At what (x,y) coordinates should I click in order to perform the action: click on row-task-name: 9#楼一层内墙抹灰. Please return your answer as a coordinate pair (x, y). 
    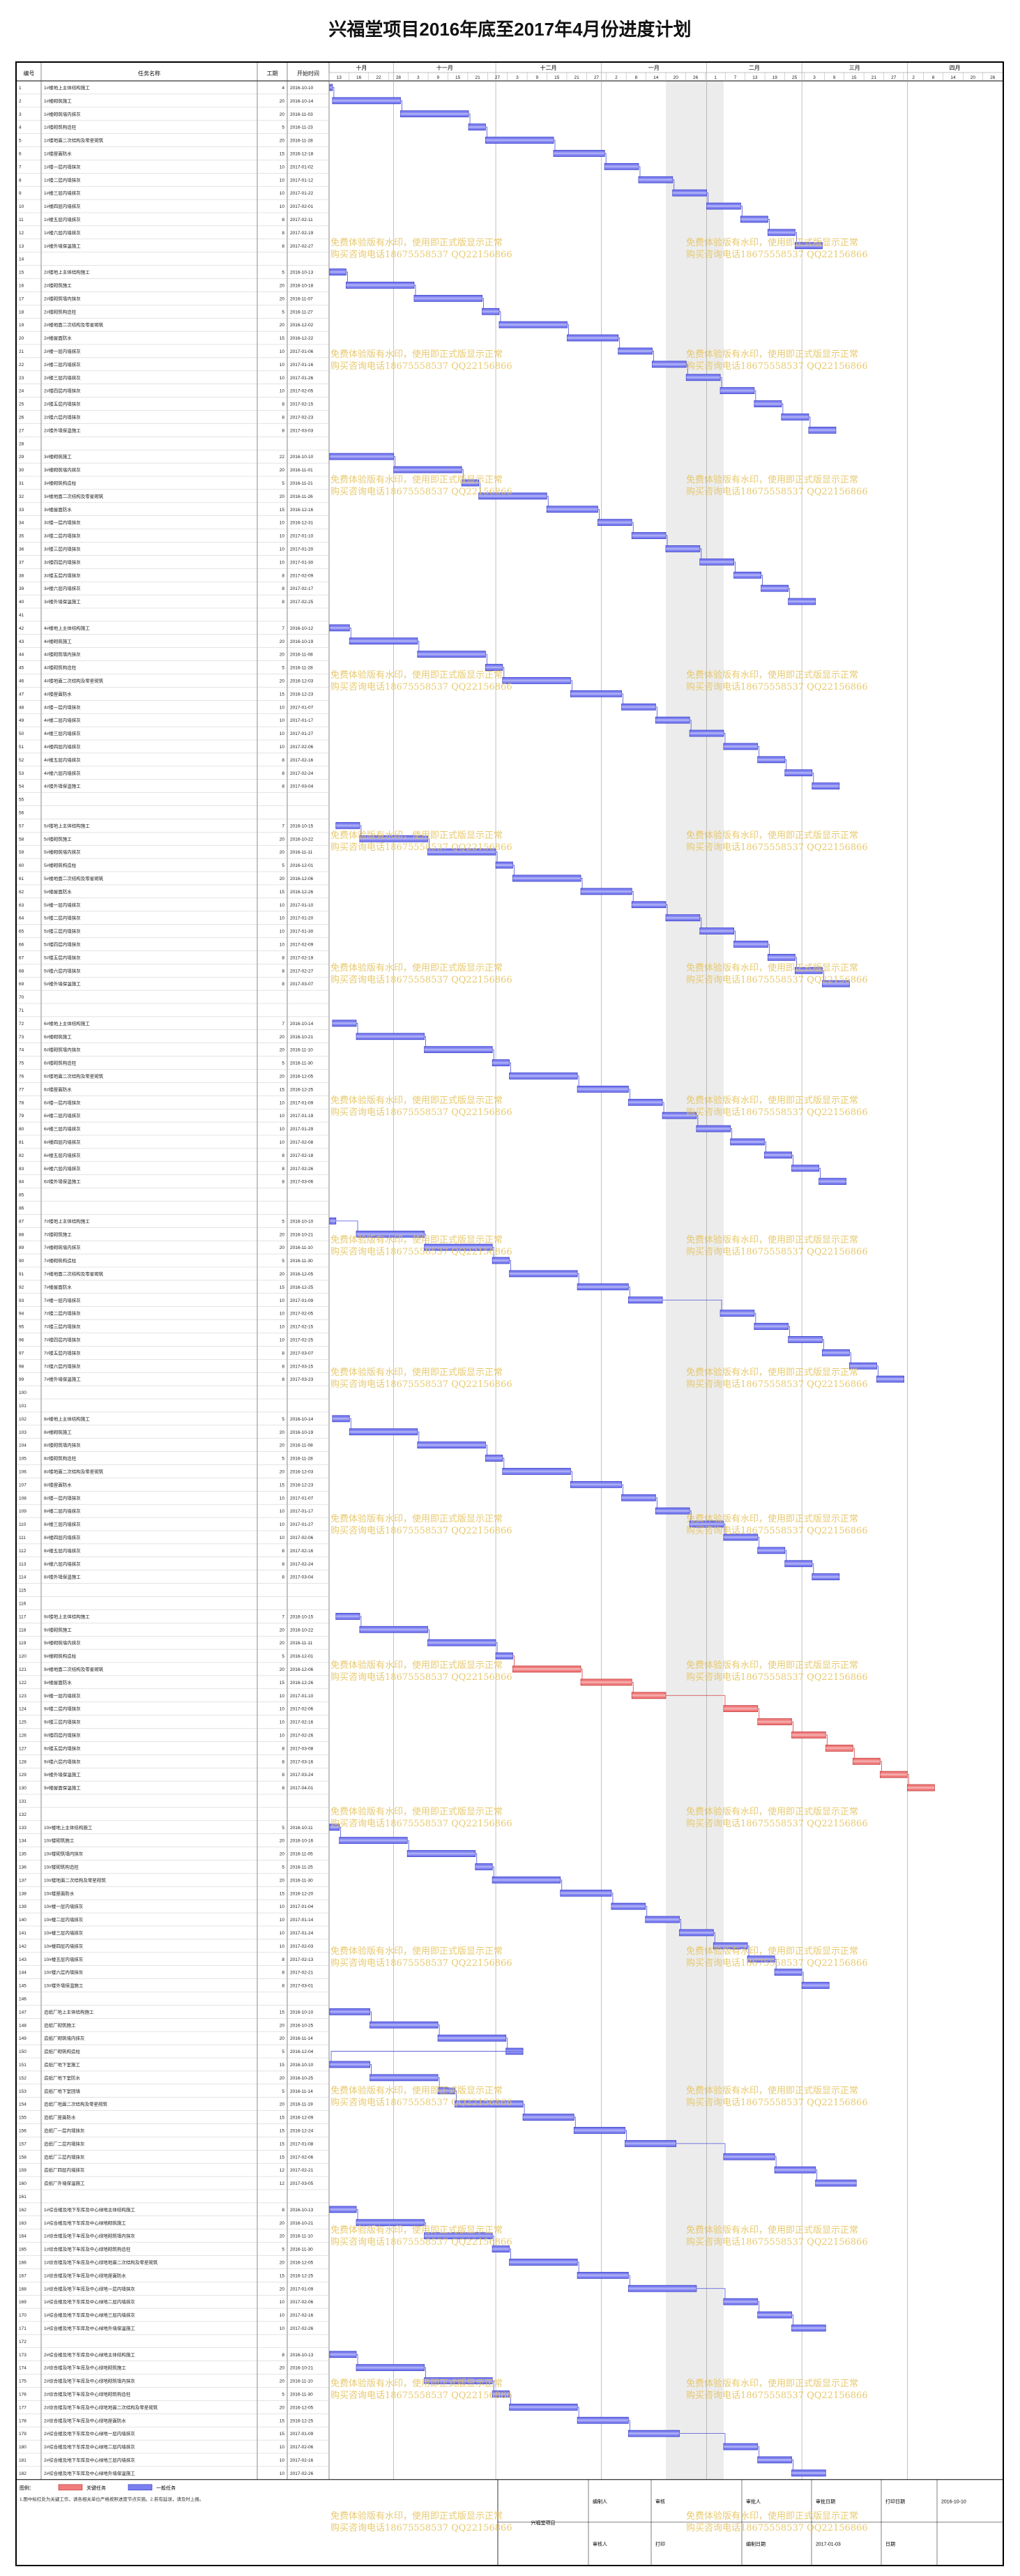
    Looking at the image, I should click on (62, 1695).